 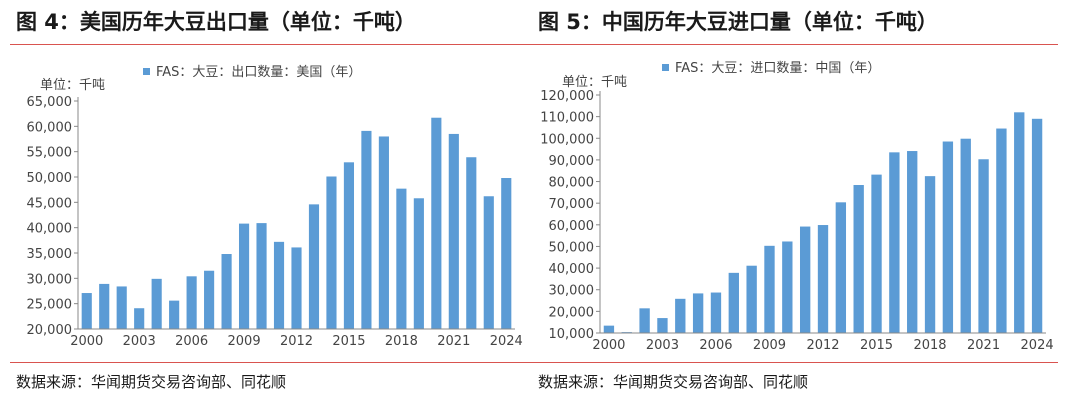 I want to click on y-tick-label: 55,000, so click(x=50, y=153).